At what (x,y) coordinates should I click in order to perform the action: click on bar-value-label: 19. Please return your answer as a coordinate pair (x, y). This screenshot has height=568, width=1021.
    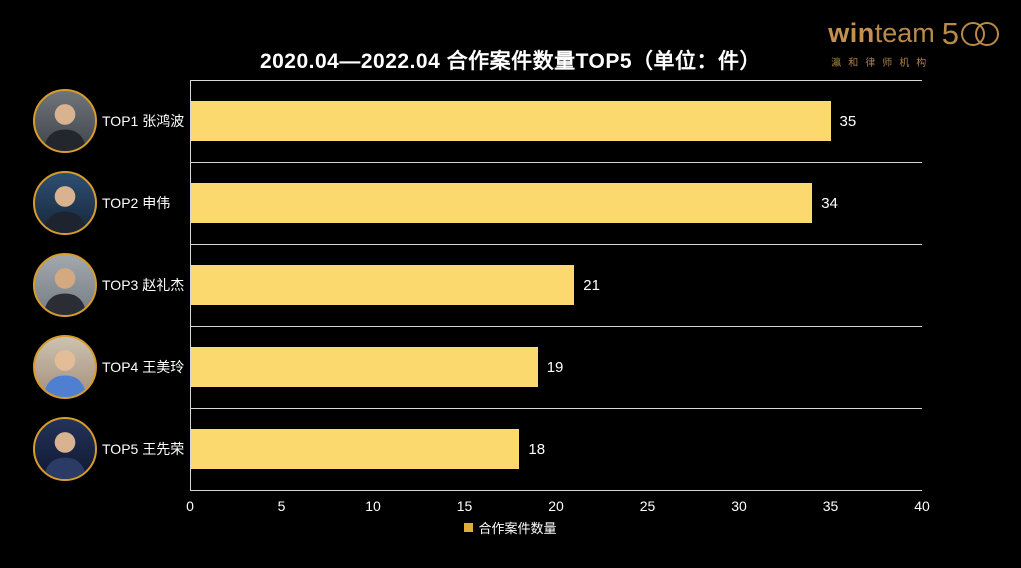
    Looking at the image, I should click on (555, 367).